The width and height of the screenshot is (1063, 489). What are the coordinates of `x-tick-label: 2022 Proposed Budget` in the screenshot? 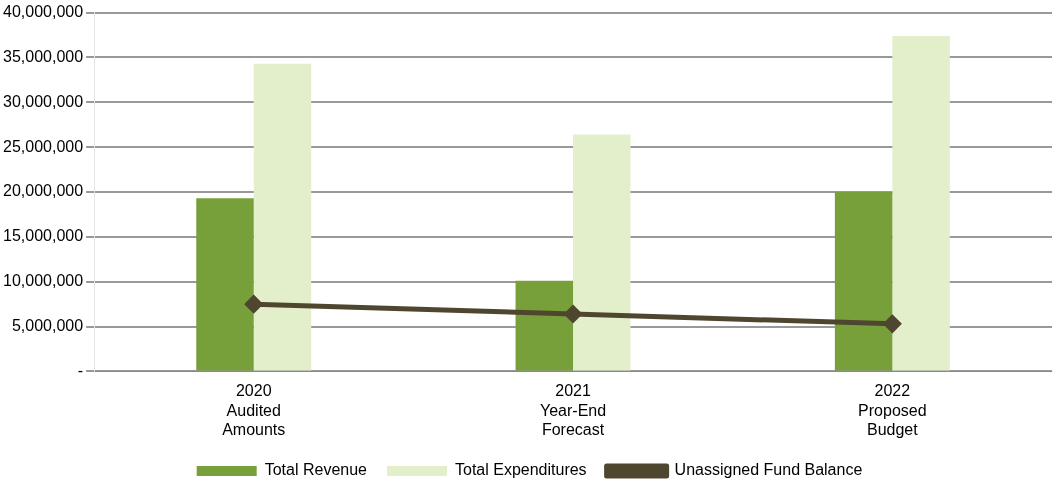 It's located at (892, 410).